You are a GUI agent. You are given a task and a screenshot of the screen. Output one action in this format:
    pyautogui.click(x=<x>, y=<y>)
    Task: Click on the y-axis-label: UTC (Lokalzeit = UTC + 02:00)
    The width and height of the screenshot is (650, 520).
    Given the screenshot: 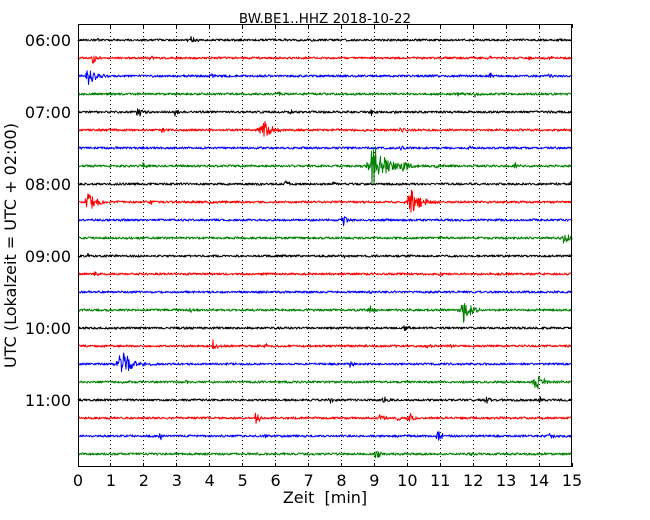 What is the action you would take?
    pyautogui.click(x=10, y=245)
    